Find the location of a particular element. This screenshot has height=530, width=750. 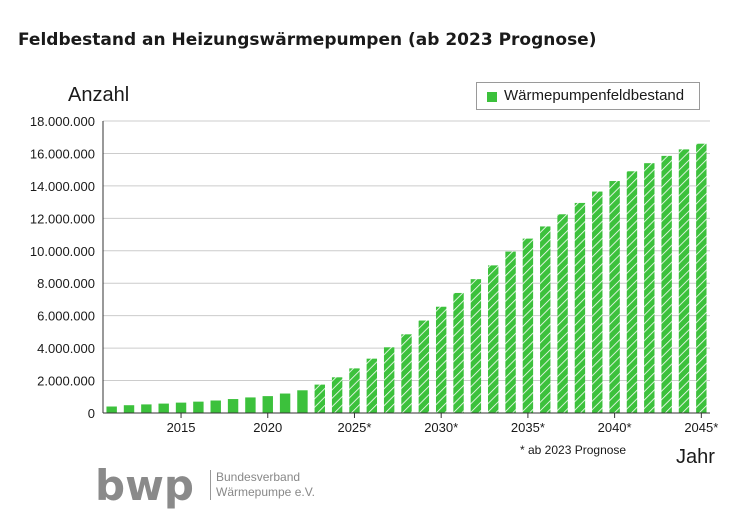

legend-label: Wärmepumpenfeldbestand is located at coordinates (594, 95).